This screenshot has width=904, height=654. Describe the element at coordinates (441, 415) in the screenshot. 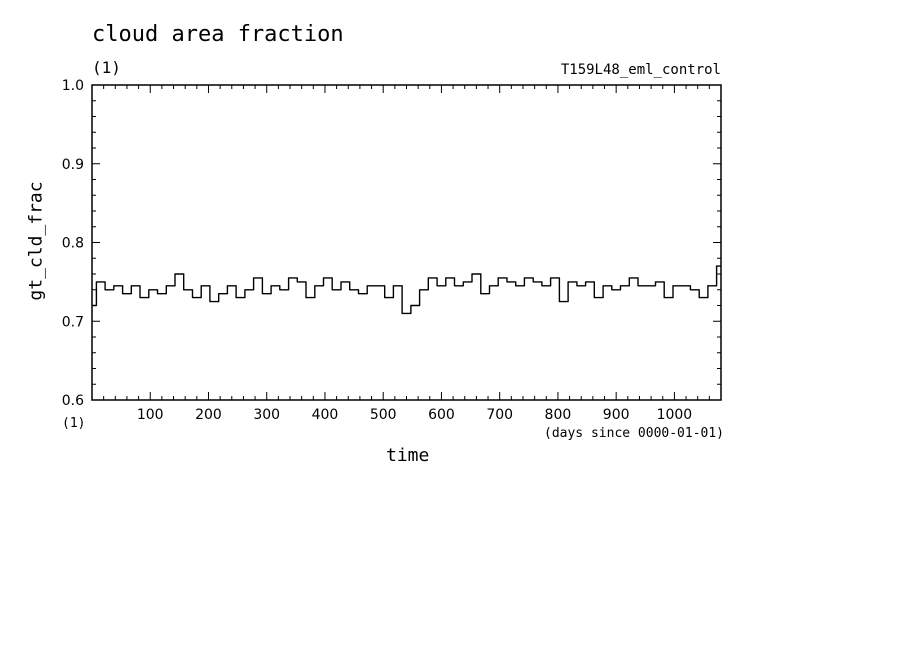

I see `x-tick-label: 600` at that location.